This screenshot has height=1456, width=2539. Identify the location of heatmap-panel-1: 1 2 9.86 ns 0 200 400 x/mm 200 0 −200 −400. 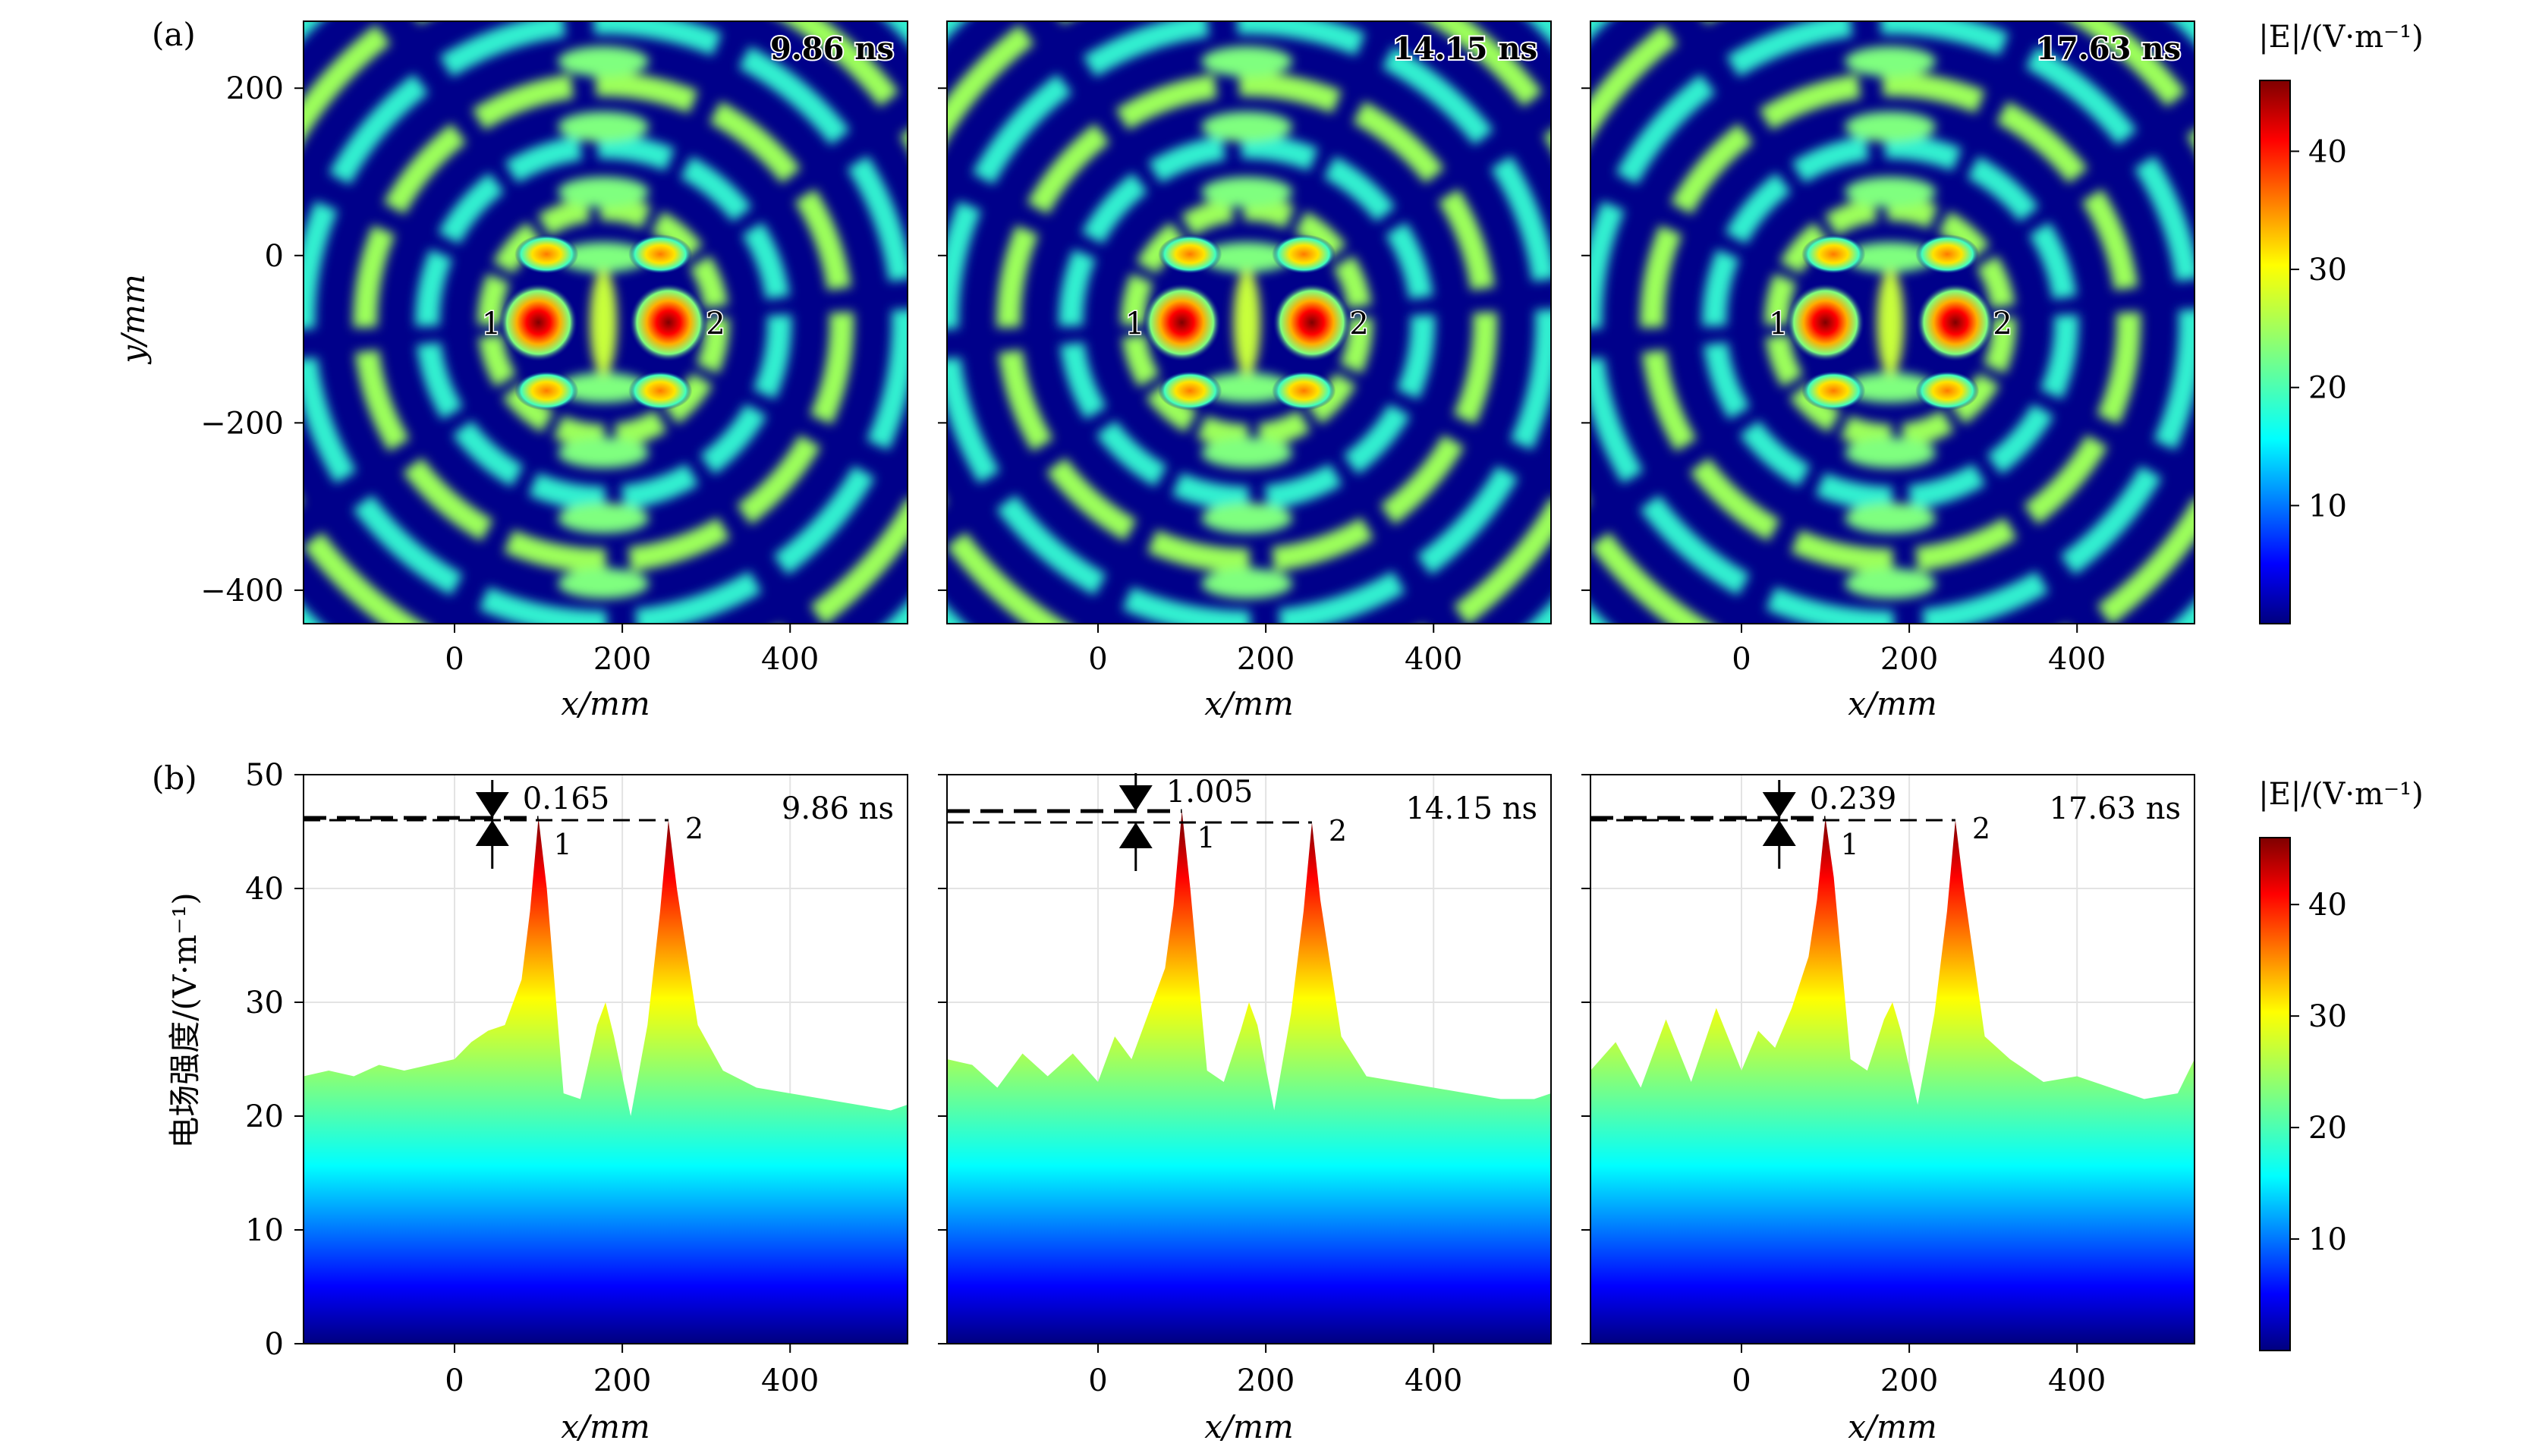
(554, 361).